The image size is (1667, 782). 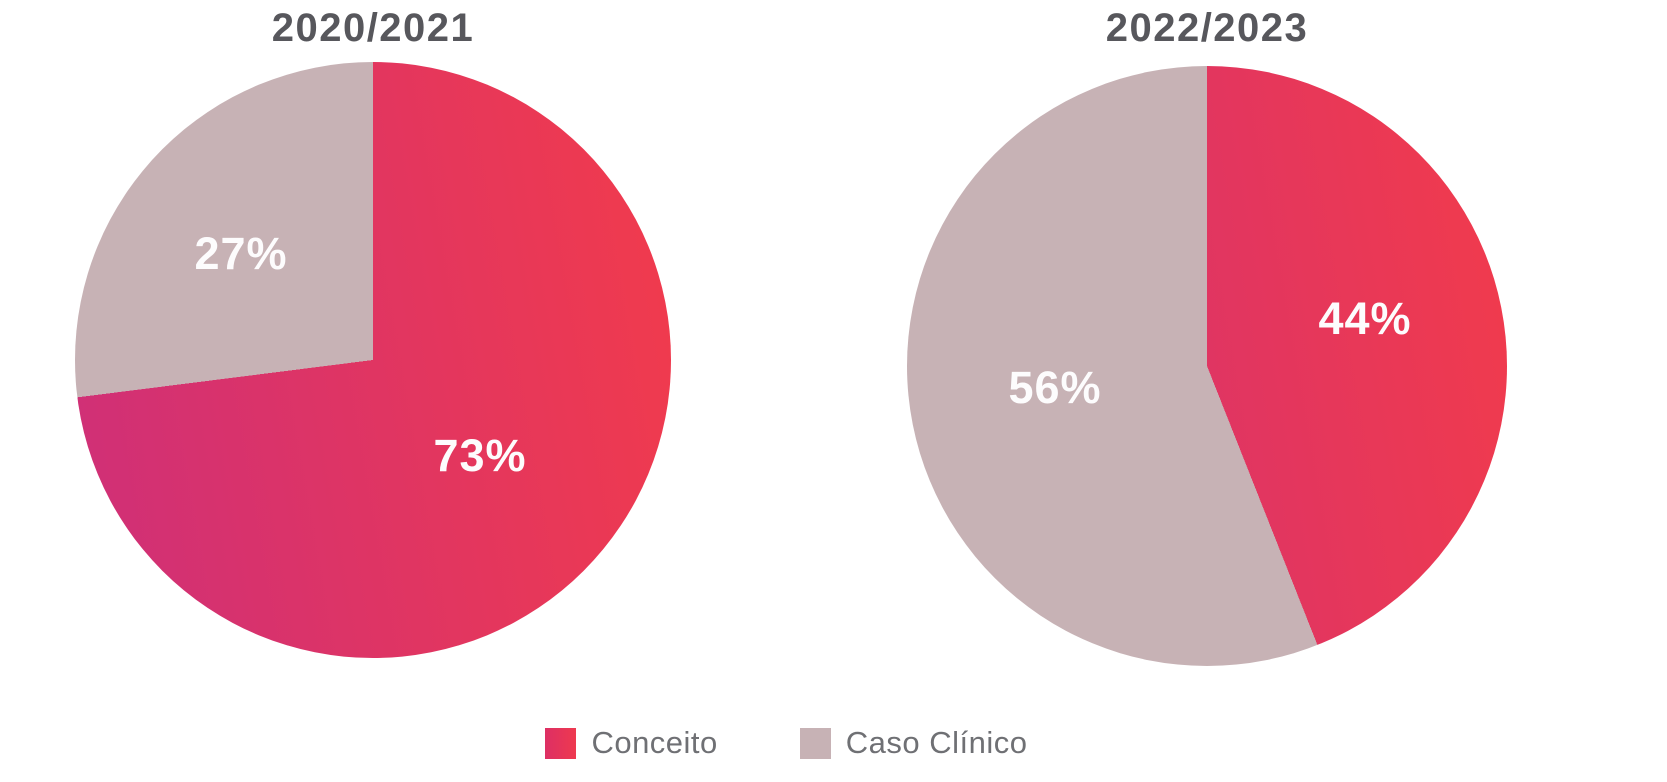 I want to click on legend: Conceito Caso Clínico, so click(x=833, y=743).